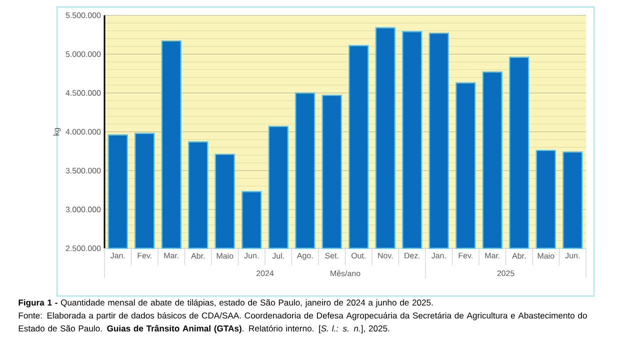  What do you see at coordinates (302, 323) in the screenshot?
I see `source-note: Fonte: Elaborada a partir de dados básicos de CDA/SAA. Coordenadoria de Defesa Agropecuária da Secretária de Agricultura e Abastecimento do Estado de São Paulo. Guias de Trânsito Animal (GTAs). Relatório interno. [S. l.: s. n.], 2025.` at bounding box center [302, 323].